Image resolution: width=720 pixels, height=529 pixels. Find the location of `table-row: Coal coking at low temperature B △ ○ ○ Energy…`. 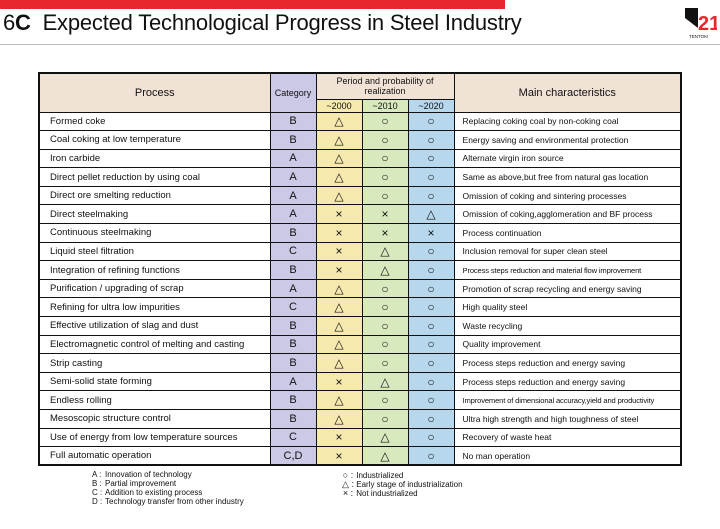

table-row: Coal coking at low temperature B △ ○ ○ Energy… is located at coordinates (360, 140).